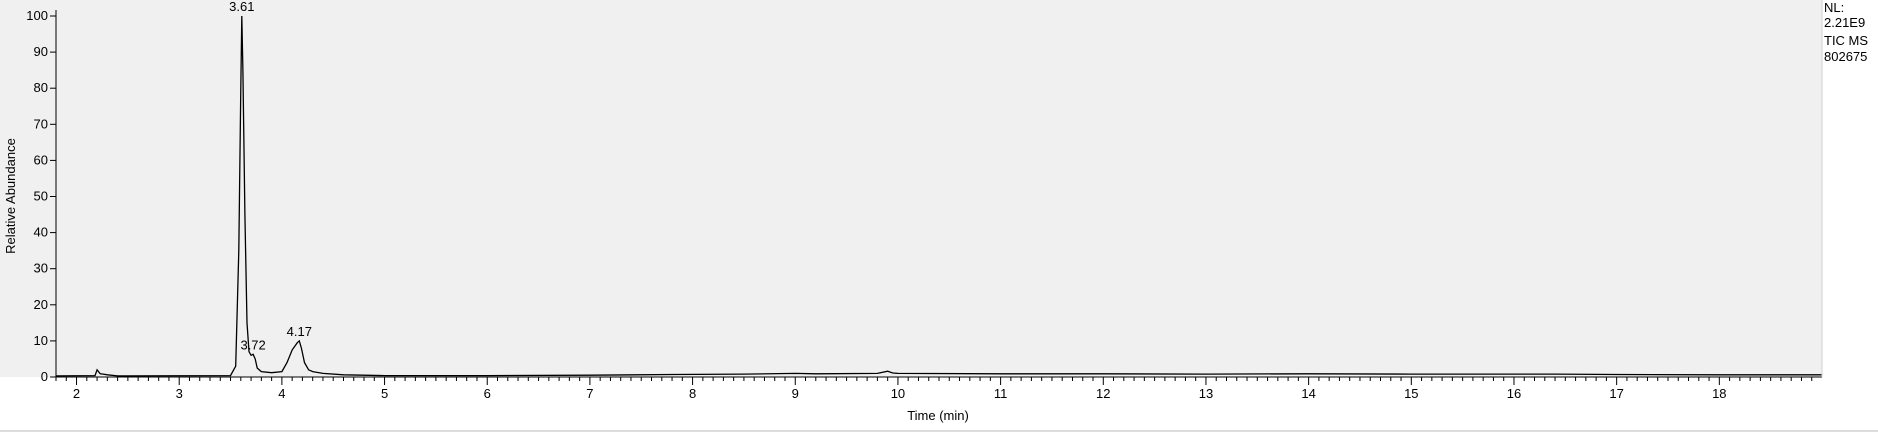  Describe the element at coordinates (934, 379) in the screenshot. I see `x-minor-ticks` at that location.